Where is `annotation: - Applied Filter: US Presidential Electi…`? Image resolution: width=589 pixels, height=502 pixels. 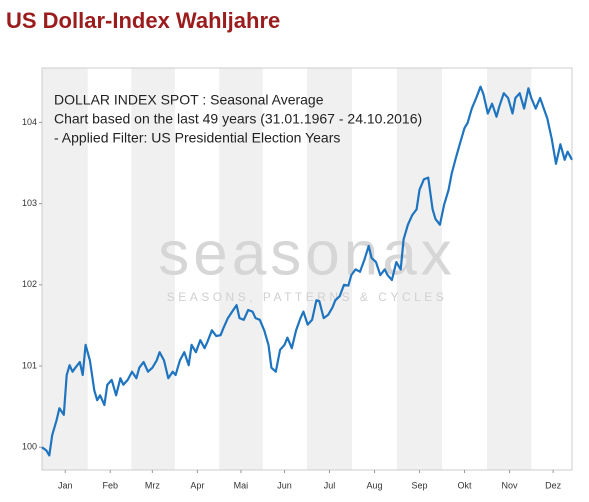
annotation: - Applied Filter: US Presidential Electi… is located at coordinates (197, 138).